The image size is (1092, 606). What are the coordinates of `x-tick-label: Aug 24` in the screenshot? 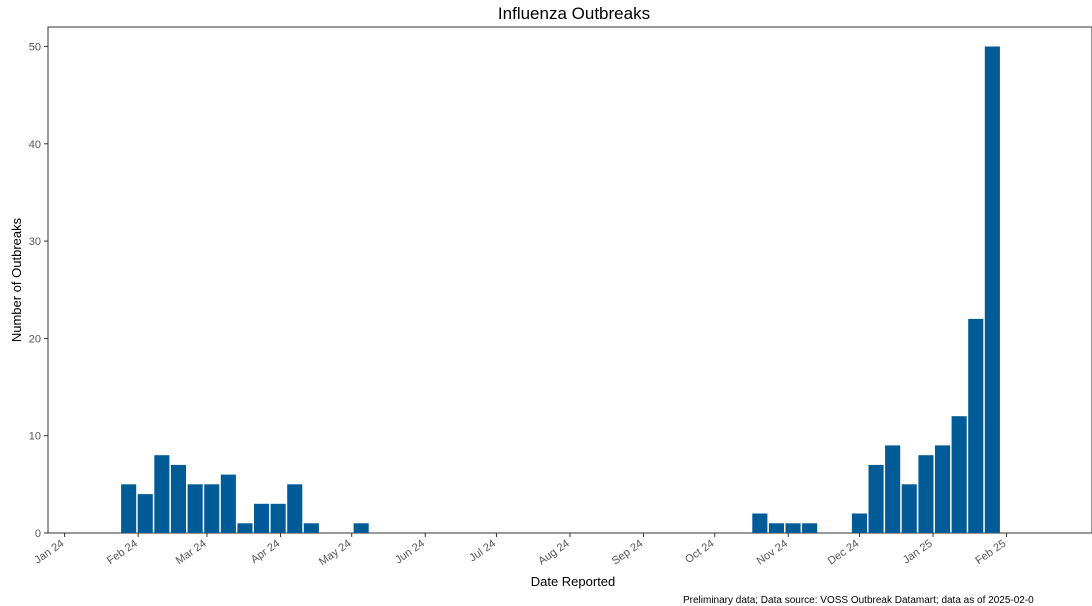 It's located at (553, 553).